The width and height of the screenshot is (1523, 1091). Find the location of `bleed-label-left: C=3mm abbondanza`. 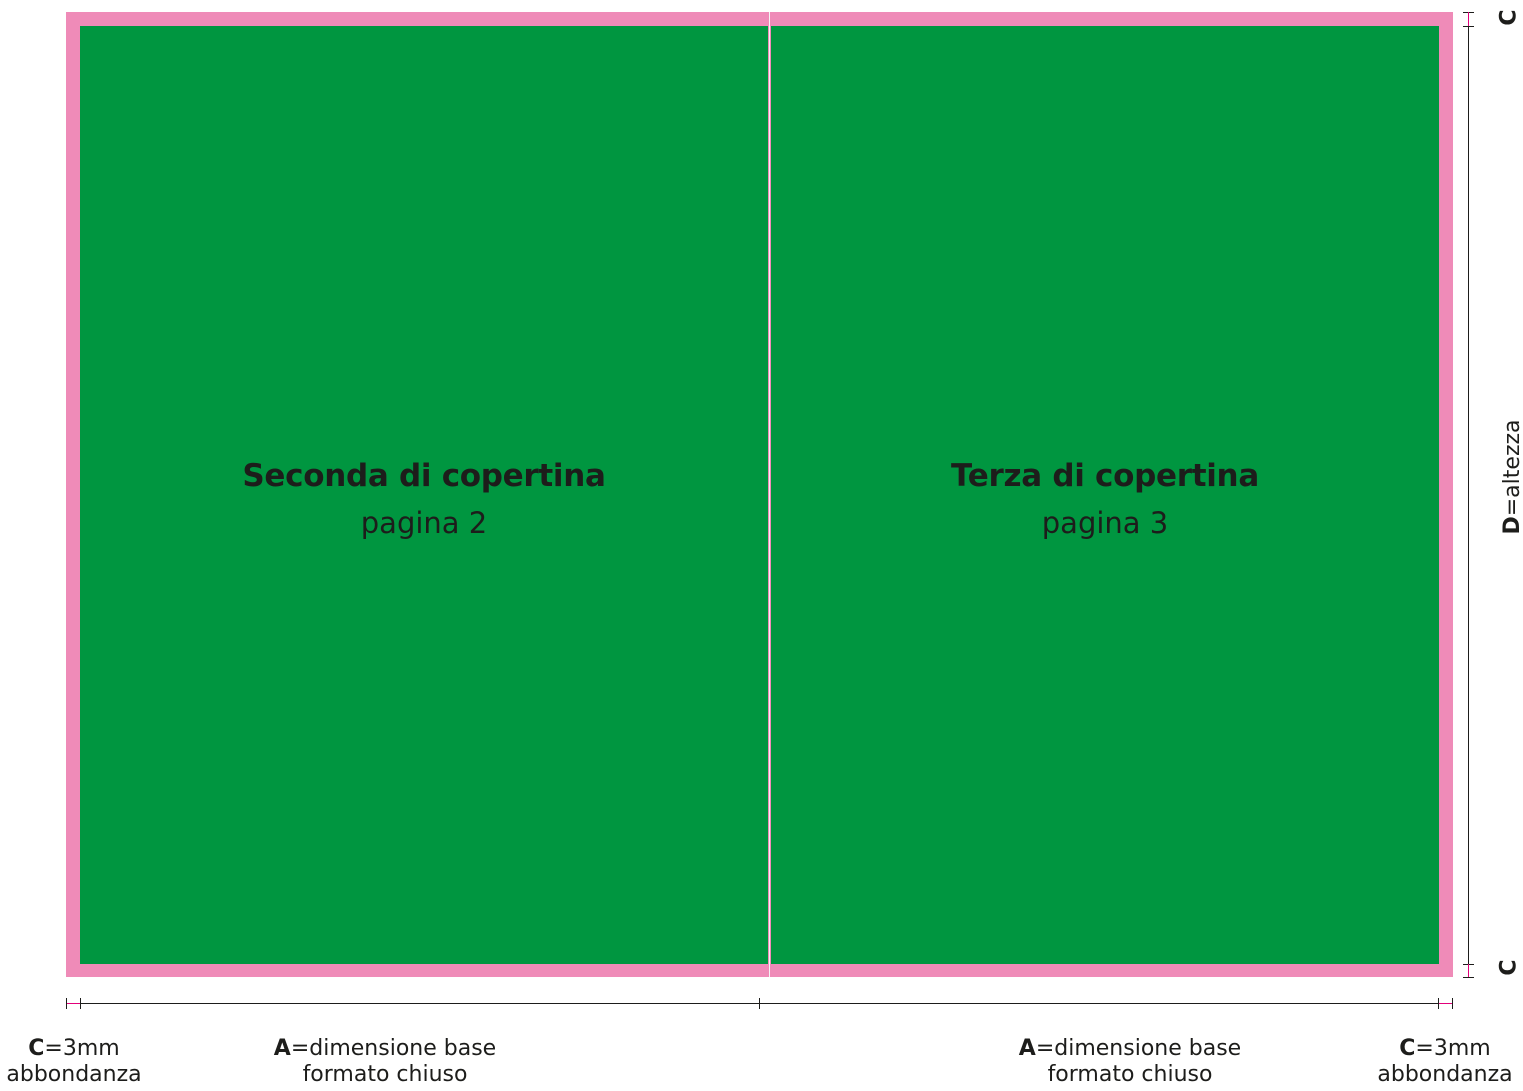

bleed-label-left: C=3mm abbondanza is located at coordinates (74, 1062).